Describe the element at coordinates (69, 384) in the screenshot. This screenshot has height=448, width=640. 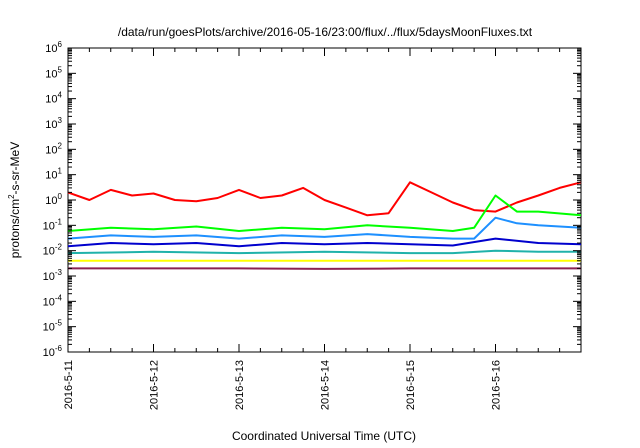
I see `x-tick-label: 2016-5-11` at that location.